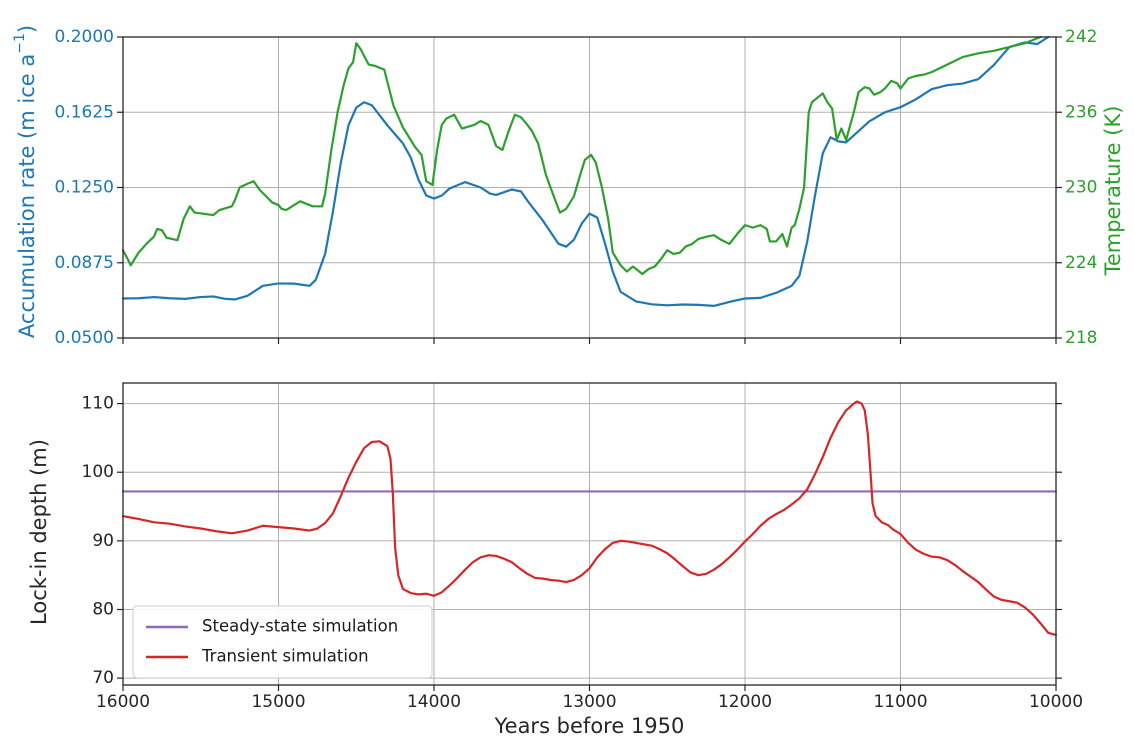 The width and height of the screenshot is (1134, 744). What do you see at coordinates (1081, 112) in the screenshot?
I see `temperature-tick-label: 236` at bounding box center [1081, 112].